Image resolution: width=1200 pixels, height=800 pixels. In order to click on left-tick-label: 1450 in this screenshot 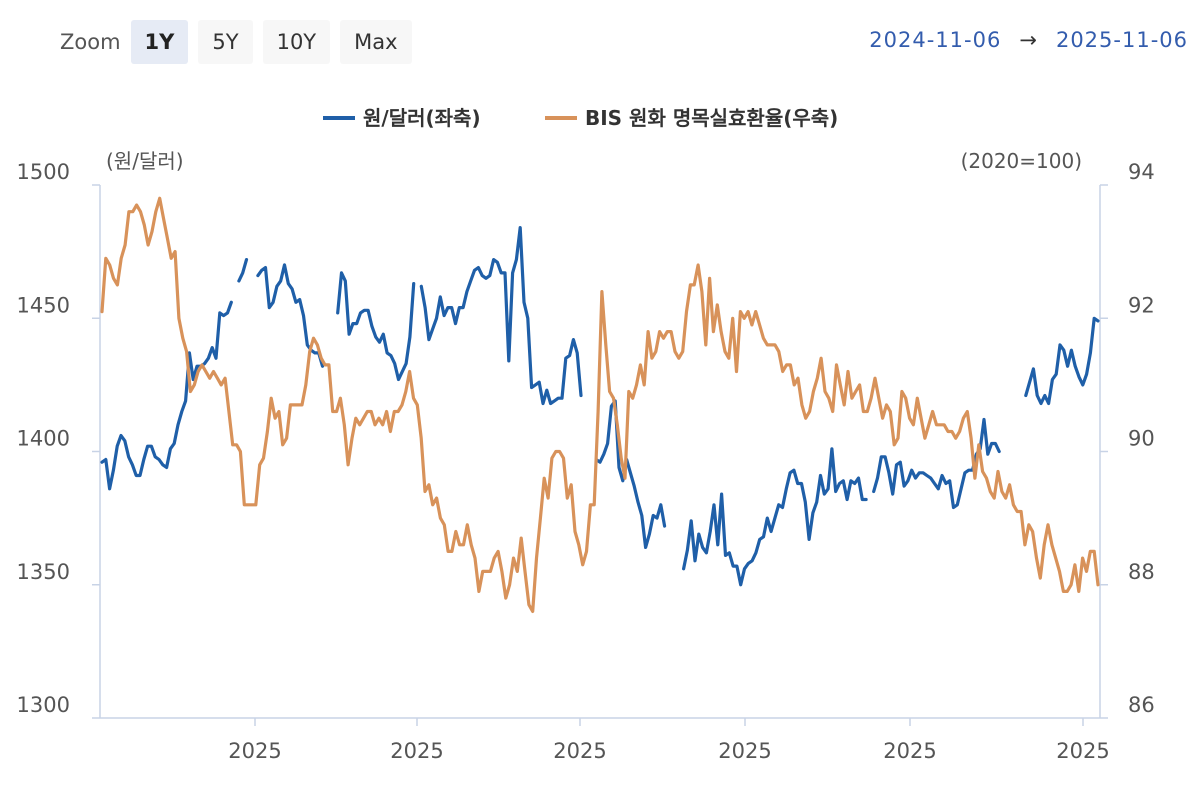, I will do `click(43, 305)`.